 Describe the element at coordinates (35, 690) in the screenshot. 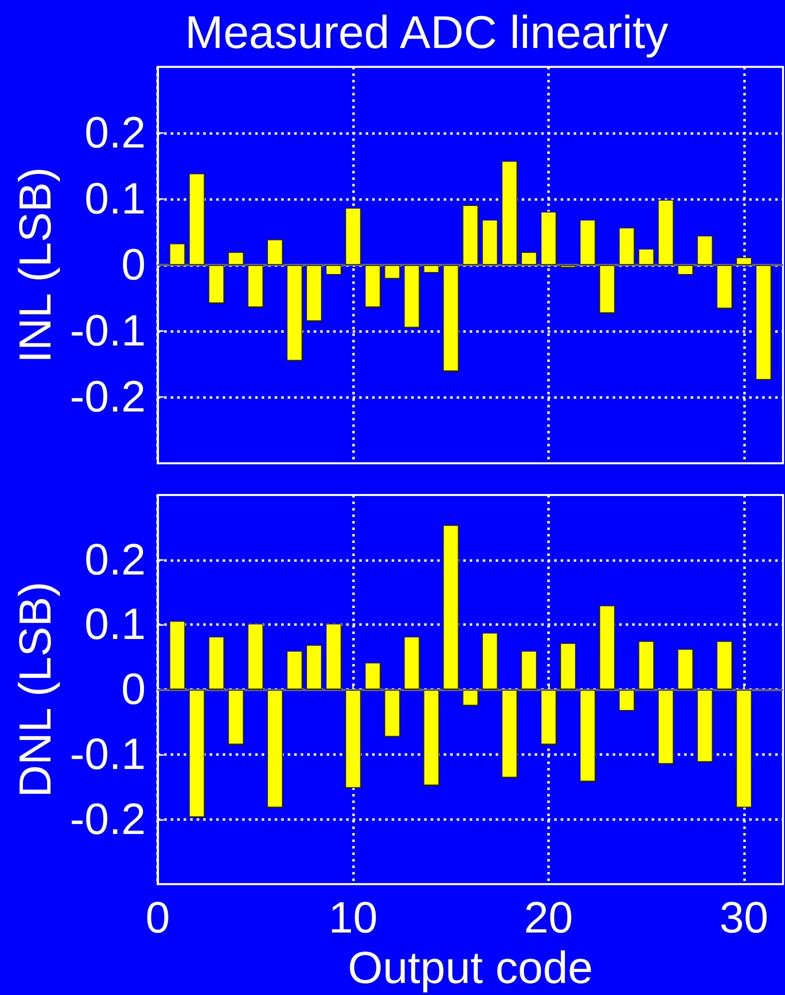

I see `y-axis-title: DNL (LSB)` at that location.